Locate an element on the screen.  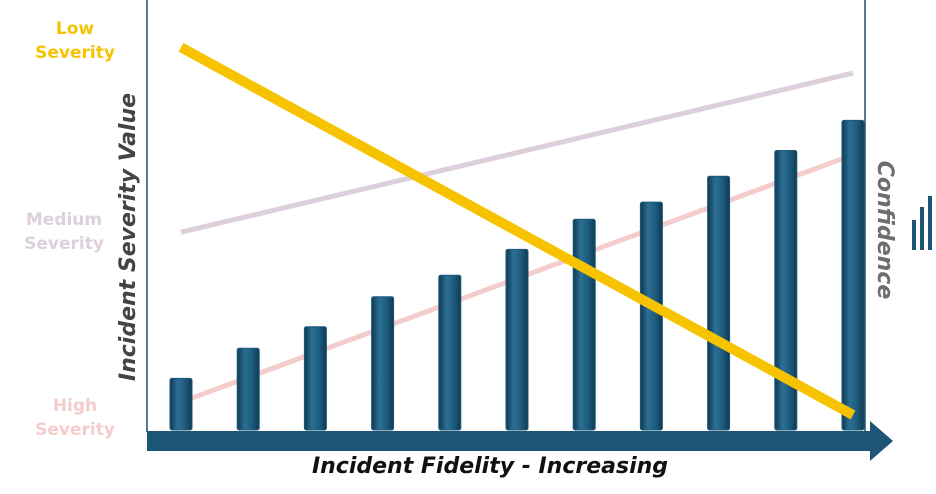
legend-label: Low Severity is located at coordinates (75, 41).